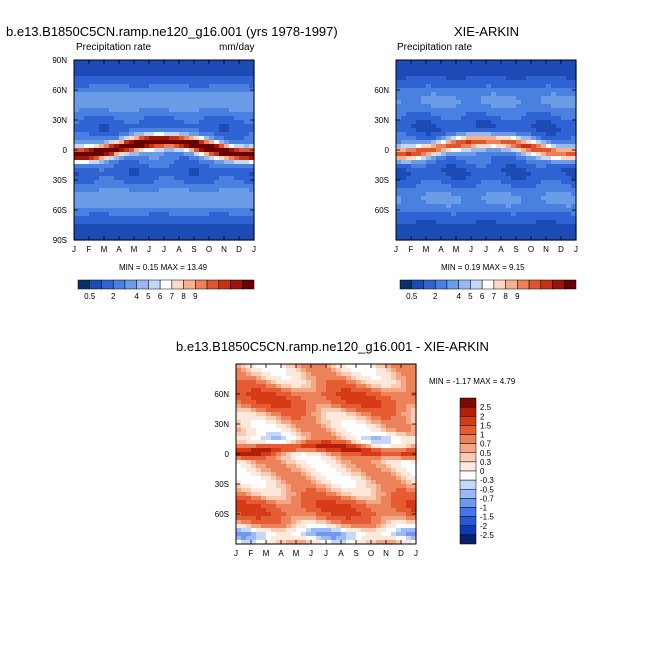  I want to click on diff-heatmap-cells, so click(326, 454).